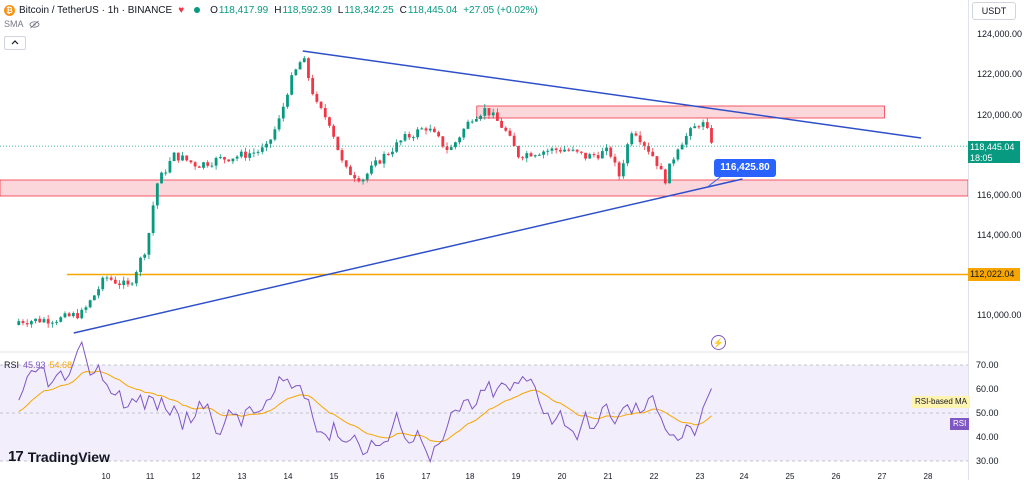  What do you see at coordinates (745, 168) in the screenshot?
I see `trendline-price-callout: 116,425.80` at bounding box center [745, 168].